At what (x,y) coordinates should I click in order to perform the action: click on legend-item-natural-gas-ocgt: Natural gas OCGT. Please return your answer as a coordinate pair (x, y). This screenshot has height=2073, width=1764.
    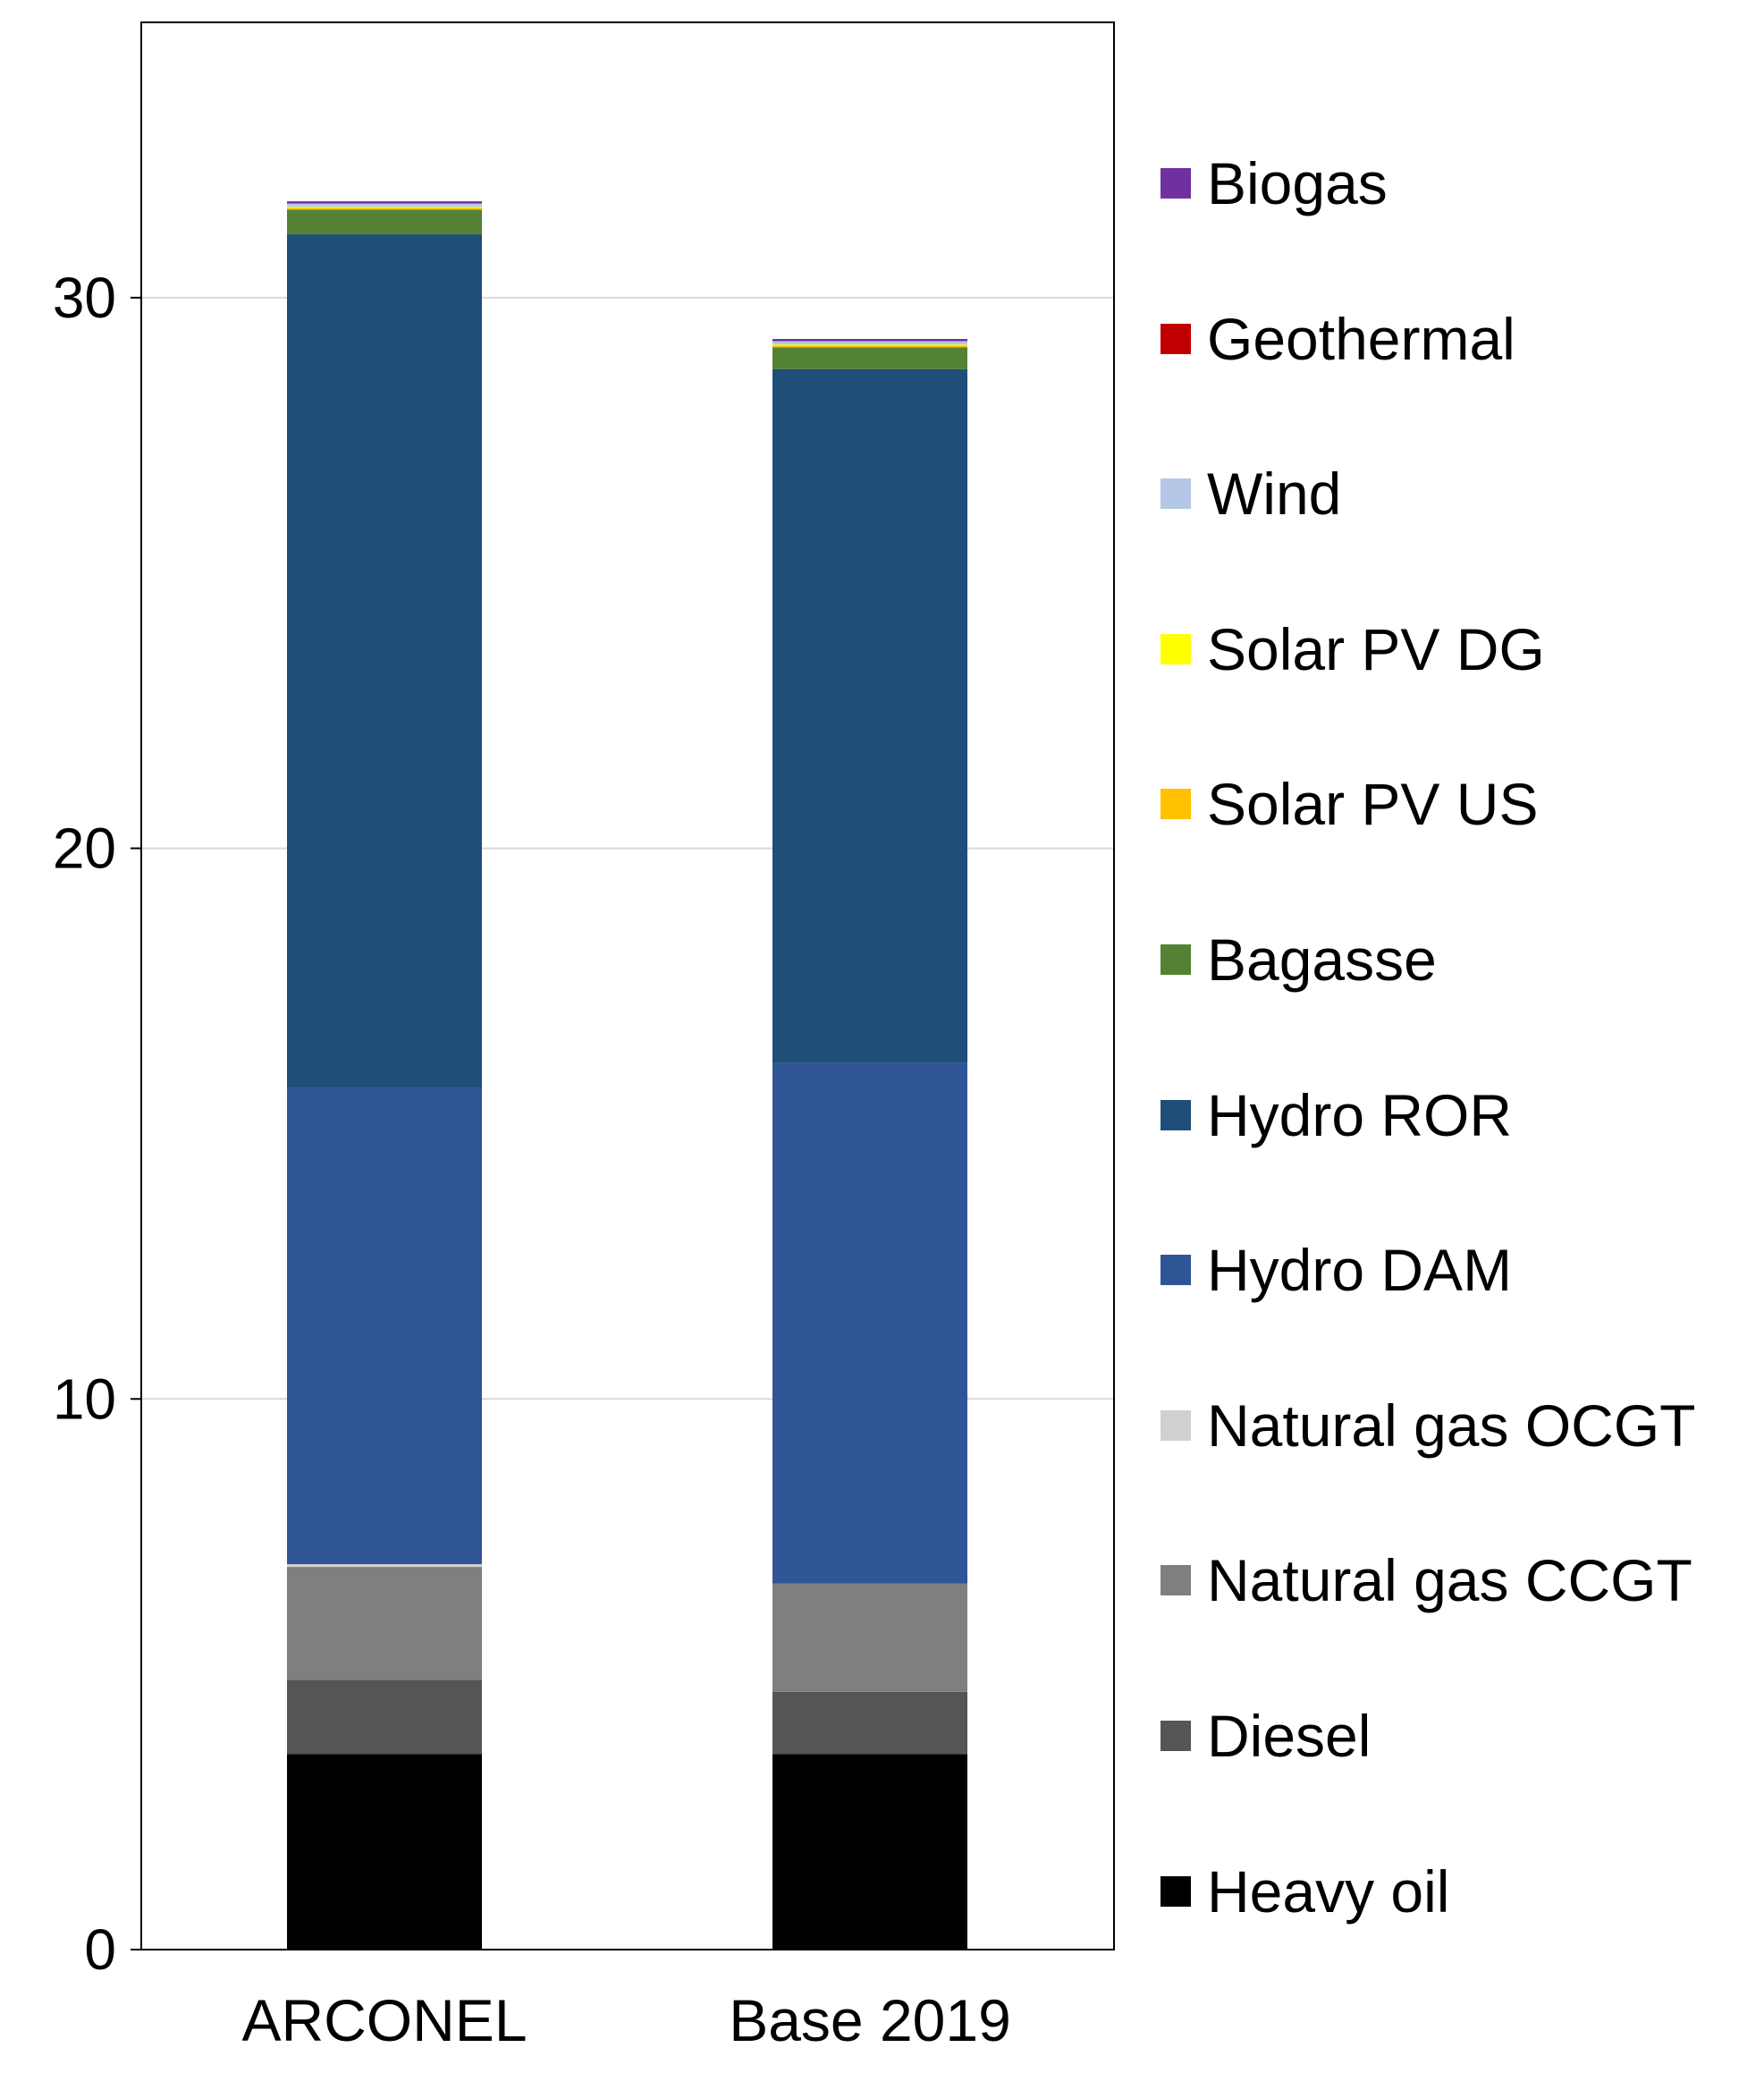
    Looking at the image, I should click on (1428, 1425).